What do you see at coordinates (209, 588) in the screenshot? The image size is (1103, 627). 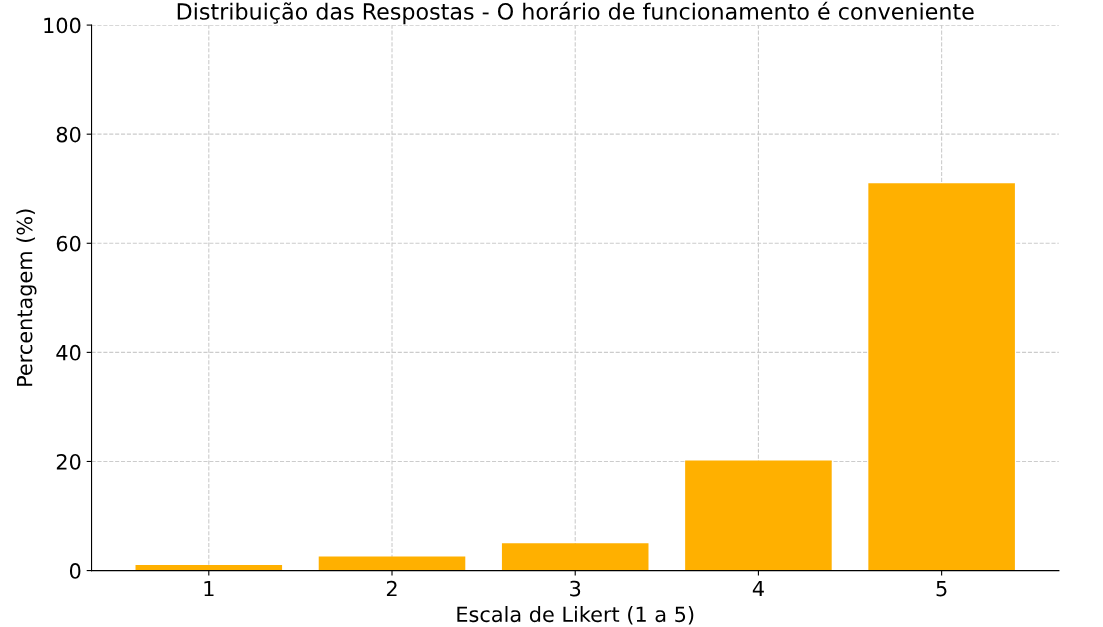 I see `x-tick-label: 1` at bounding box center [209, 588].